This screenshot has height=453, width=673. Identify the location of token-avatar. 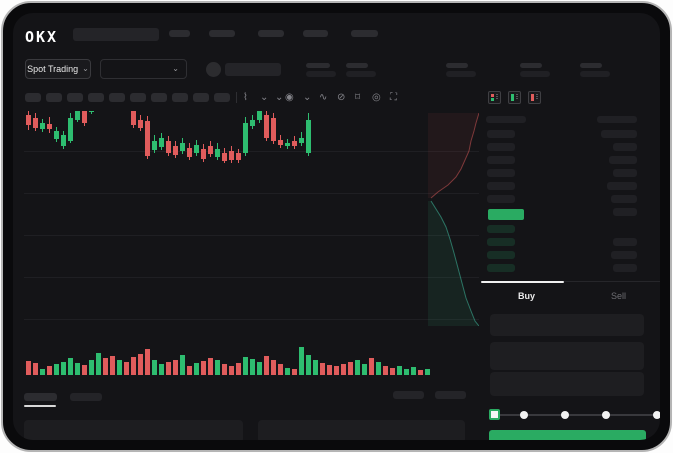
(213, 69).